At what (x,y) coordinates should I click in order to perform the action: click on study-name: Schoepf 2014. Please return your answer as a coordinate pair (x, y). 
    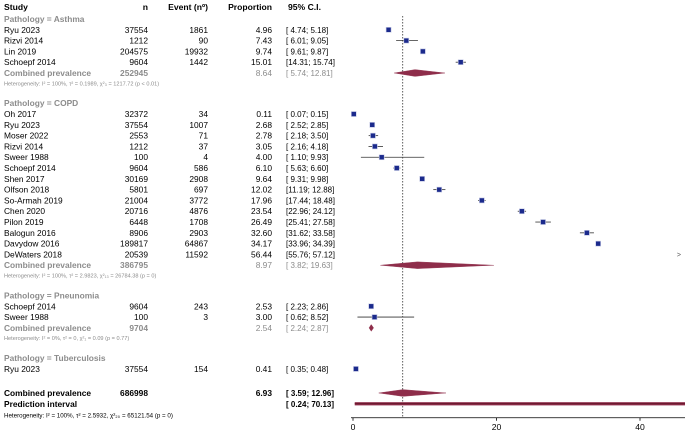
    Looking at the image, I should click on (30, 62).